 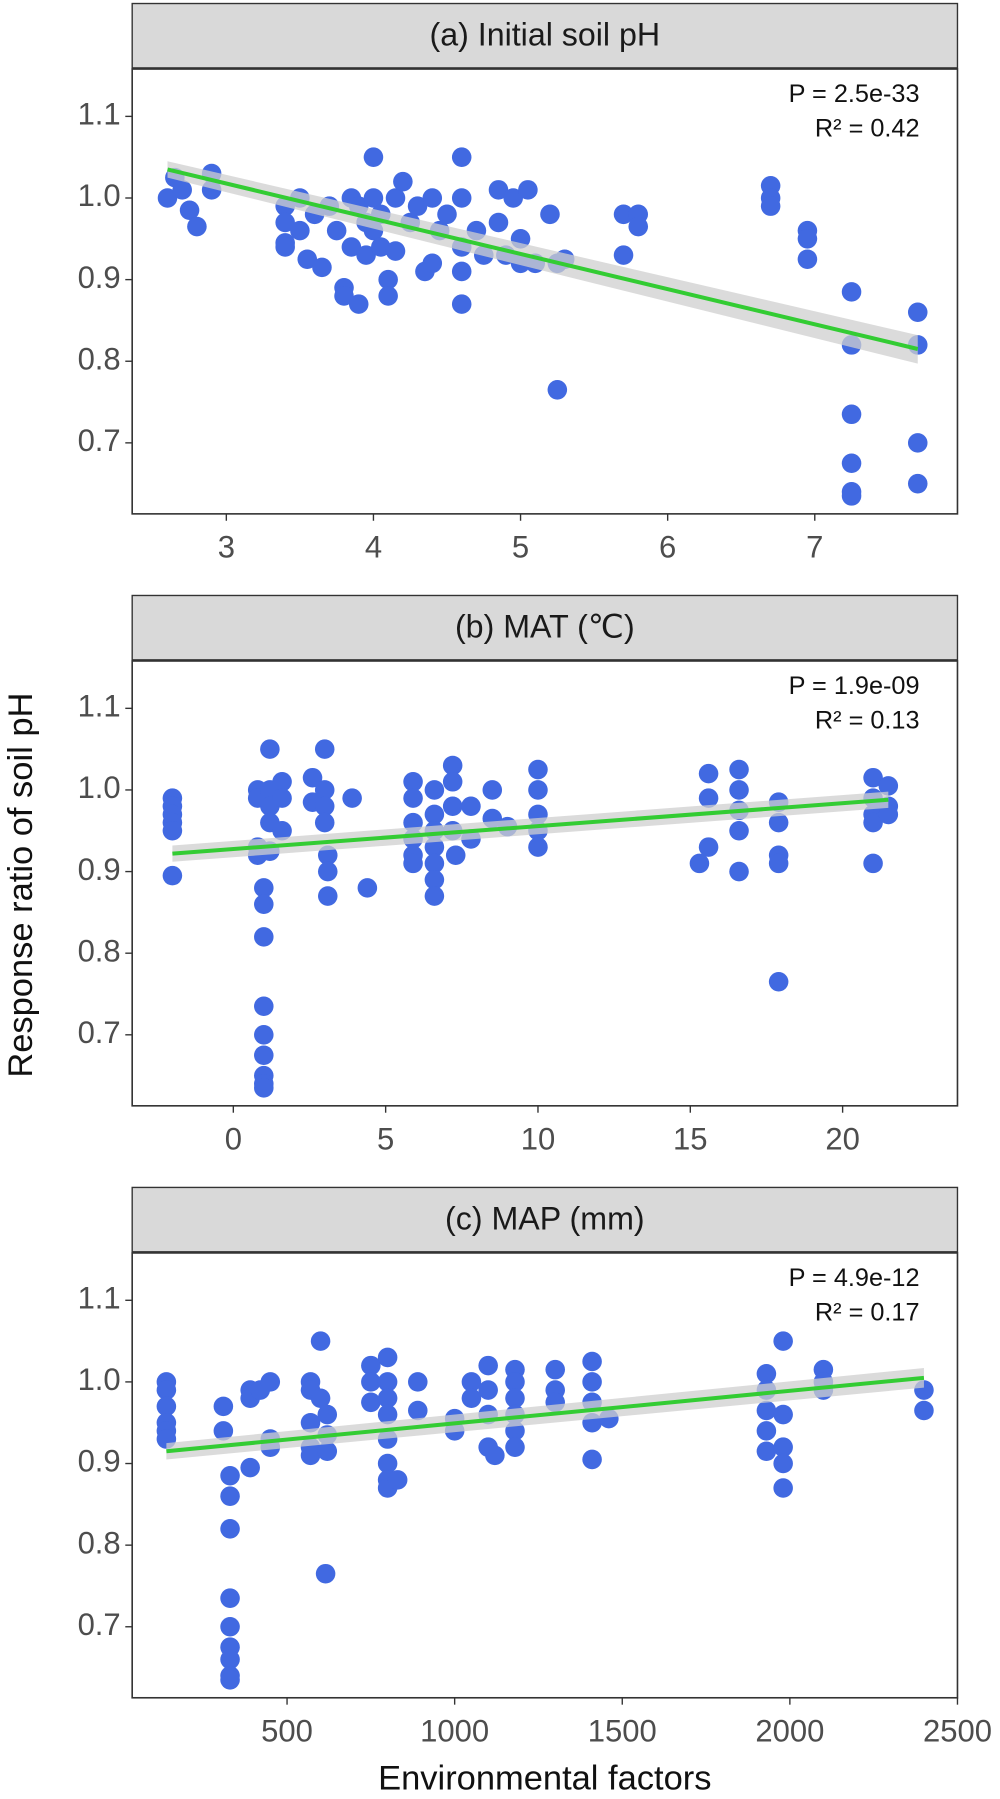 What do you see at coordinates (99, 1624) in the screenshot?
I see `y-tick-label: 0.7` at bounding box center [99, 1624].